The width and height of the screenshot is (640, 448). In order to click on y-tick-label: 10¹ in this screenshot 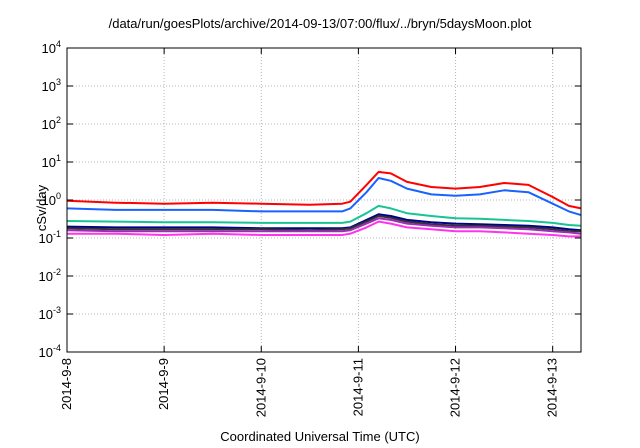, I will do `click(51, 161)`.